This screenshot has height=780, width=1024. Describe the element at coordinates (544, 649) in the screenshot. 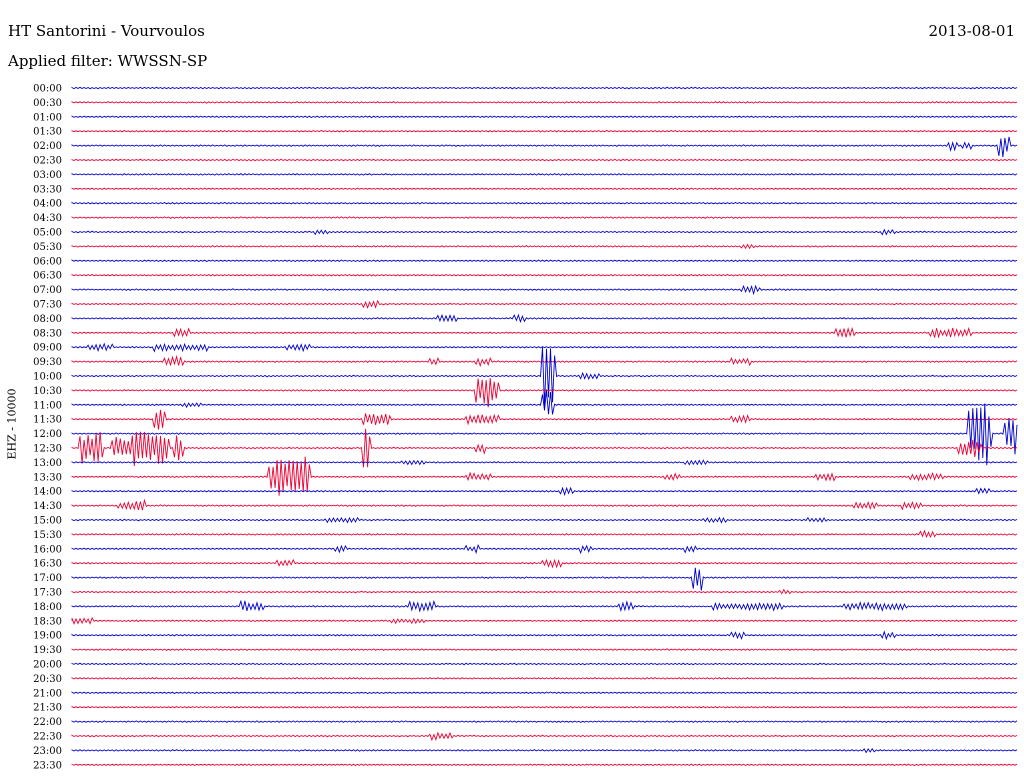

I see `trace-row-1930` at that location.